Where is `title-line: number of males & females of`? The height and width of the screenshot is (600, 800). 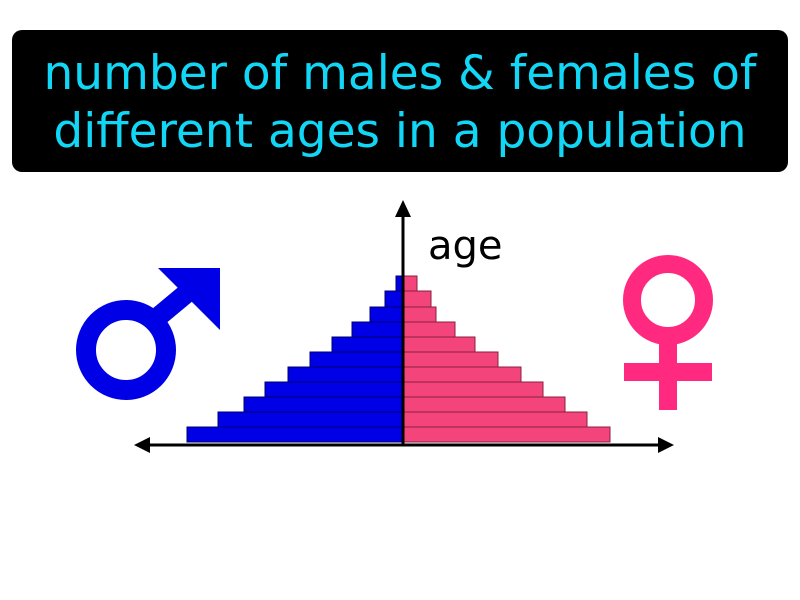
title-line: number of males & females of is located at coordinates (401, 73).